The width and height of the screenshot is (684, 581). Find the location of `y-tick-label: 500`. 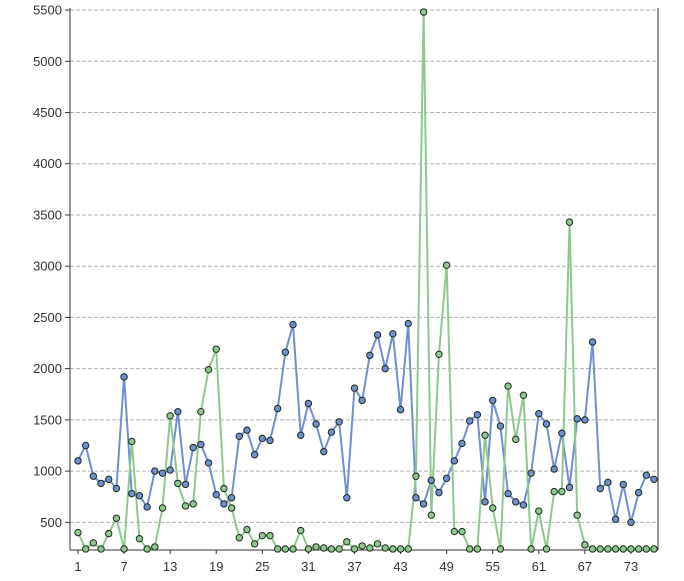

y-tick-label: 500 is located at coordinates (51, 522).